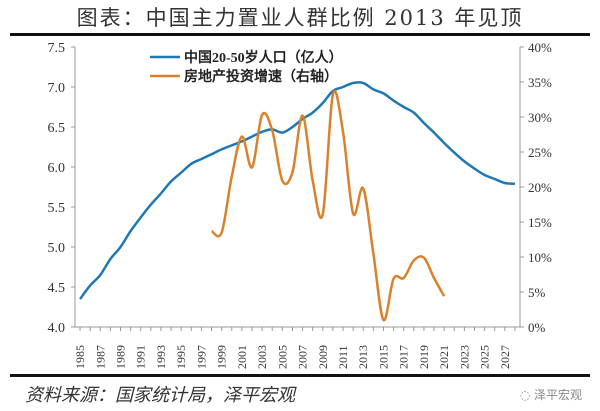 This screenshot has height=411, width=600. Describe the element at coordinates (300, 18) in the screenshot. I see `chart-title: 图表：中国主力置业人群比例 2013 年见顶` at that location.